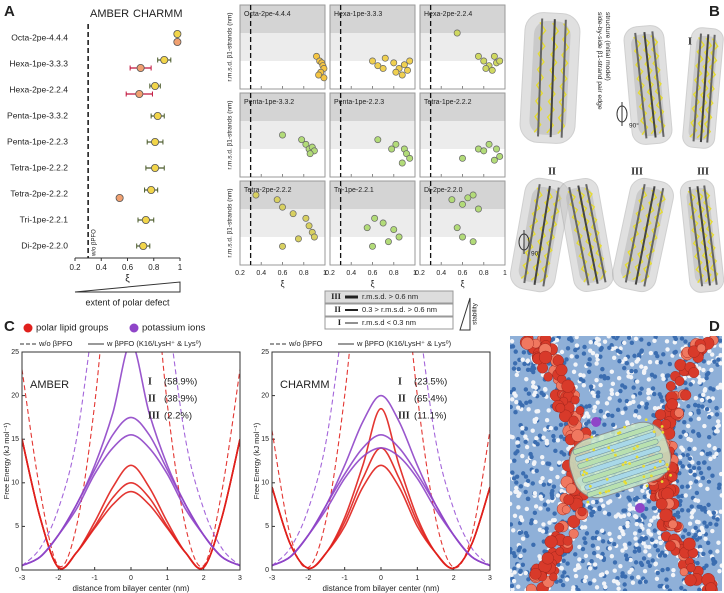  What do you see at coordinates (448, 102) in the screenshot?
I see `panel-title: Tetra-1pe-2.2.2` at bounding box center [448, 102].